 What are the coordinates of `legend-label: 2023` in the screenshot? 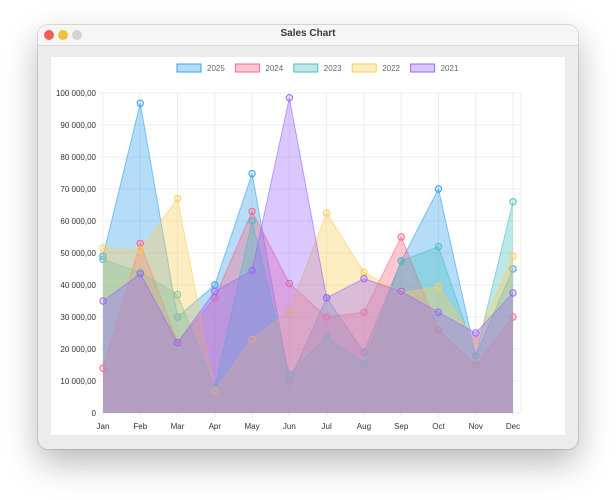 It's located at (333, 68).